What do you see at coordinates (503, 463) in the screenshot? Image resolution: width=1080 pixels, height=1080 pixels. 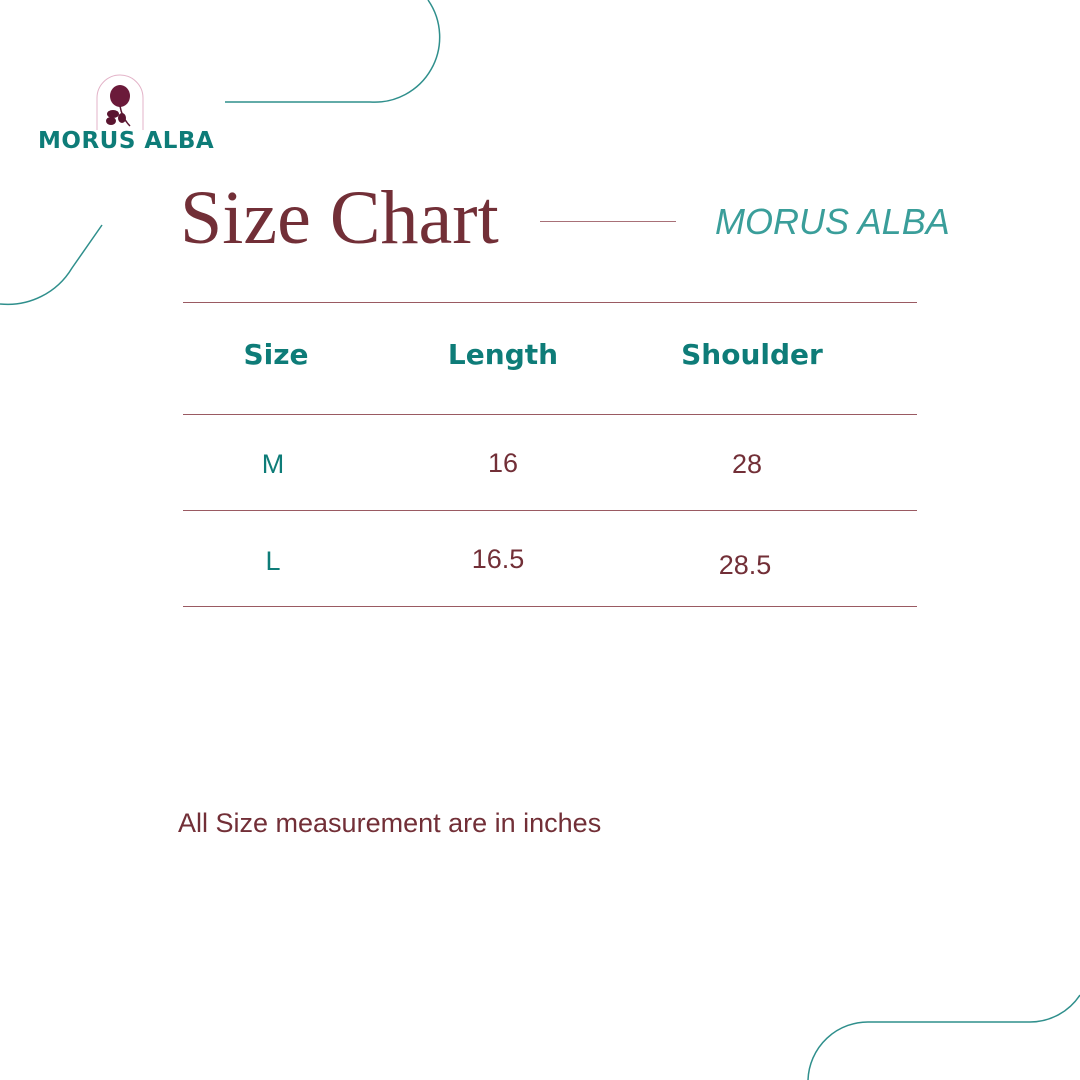 I see `cell-length: 16` at bounding box center [503, 463].